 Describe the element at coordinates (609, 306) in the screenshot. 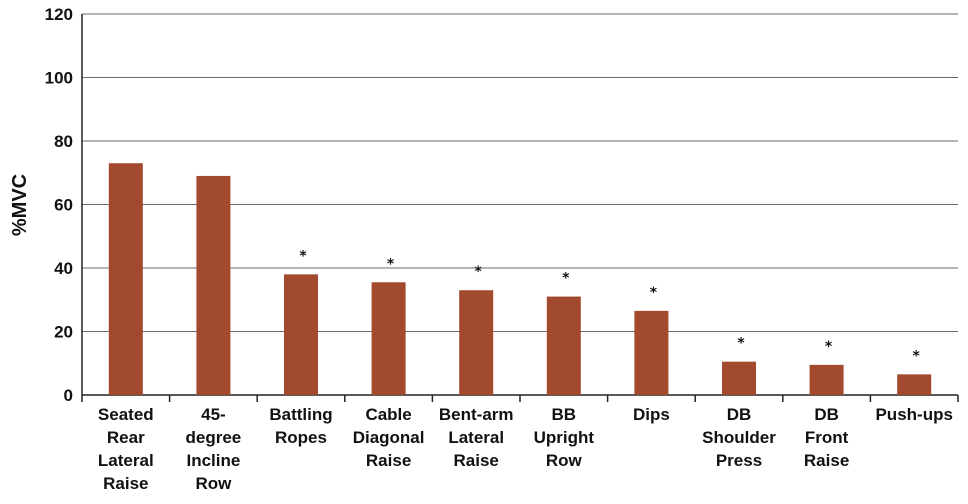

I see `significance-markers: * * * * * * * *` at that location.